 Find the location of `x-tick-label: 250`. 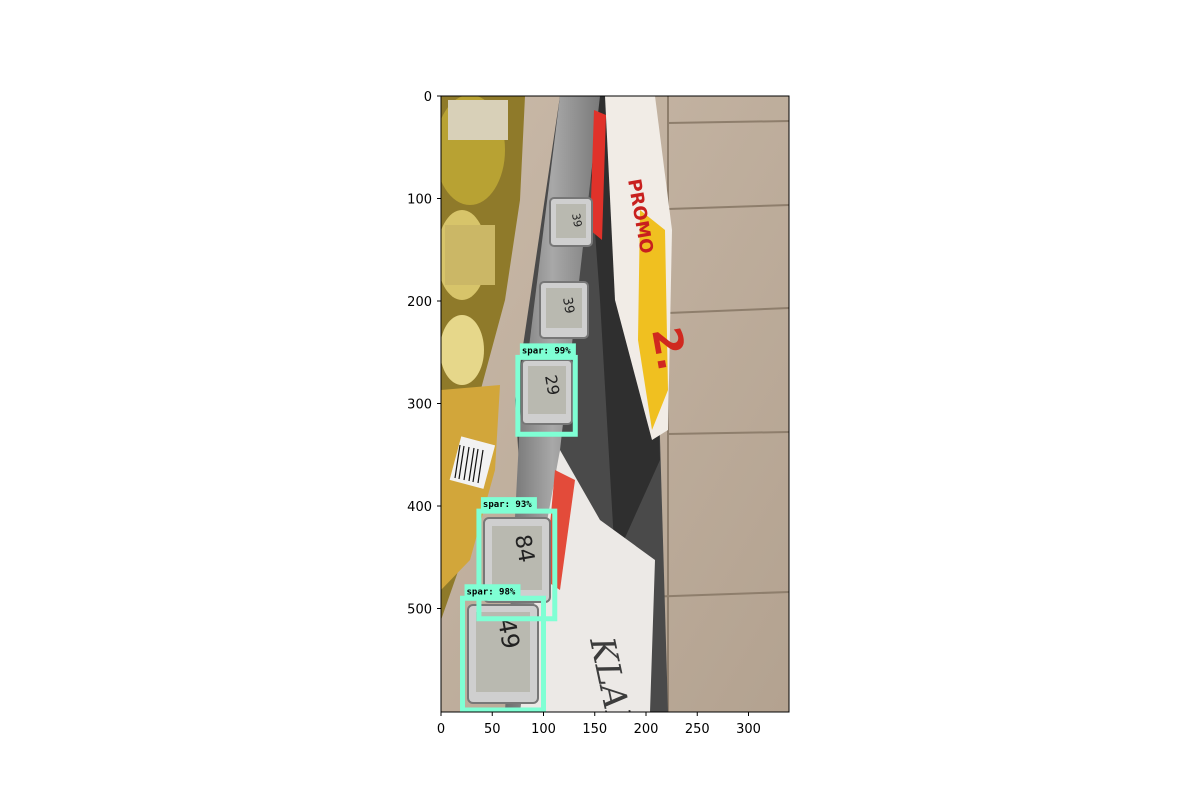

x-tick-label: 250 is located at coordinates (697, 729).